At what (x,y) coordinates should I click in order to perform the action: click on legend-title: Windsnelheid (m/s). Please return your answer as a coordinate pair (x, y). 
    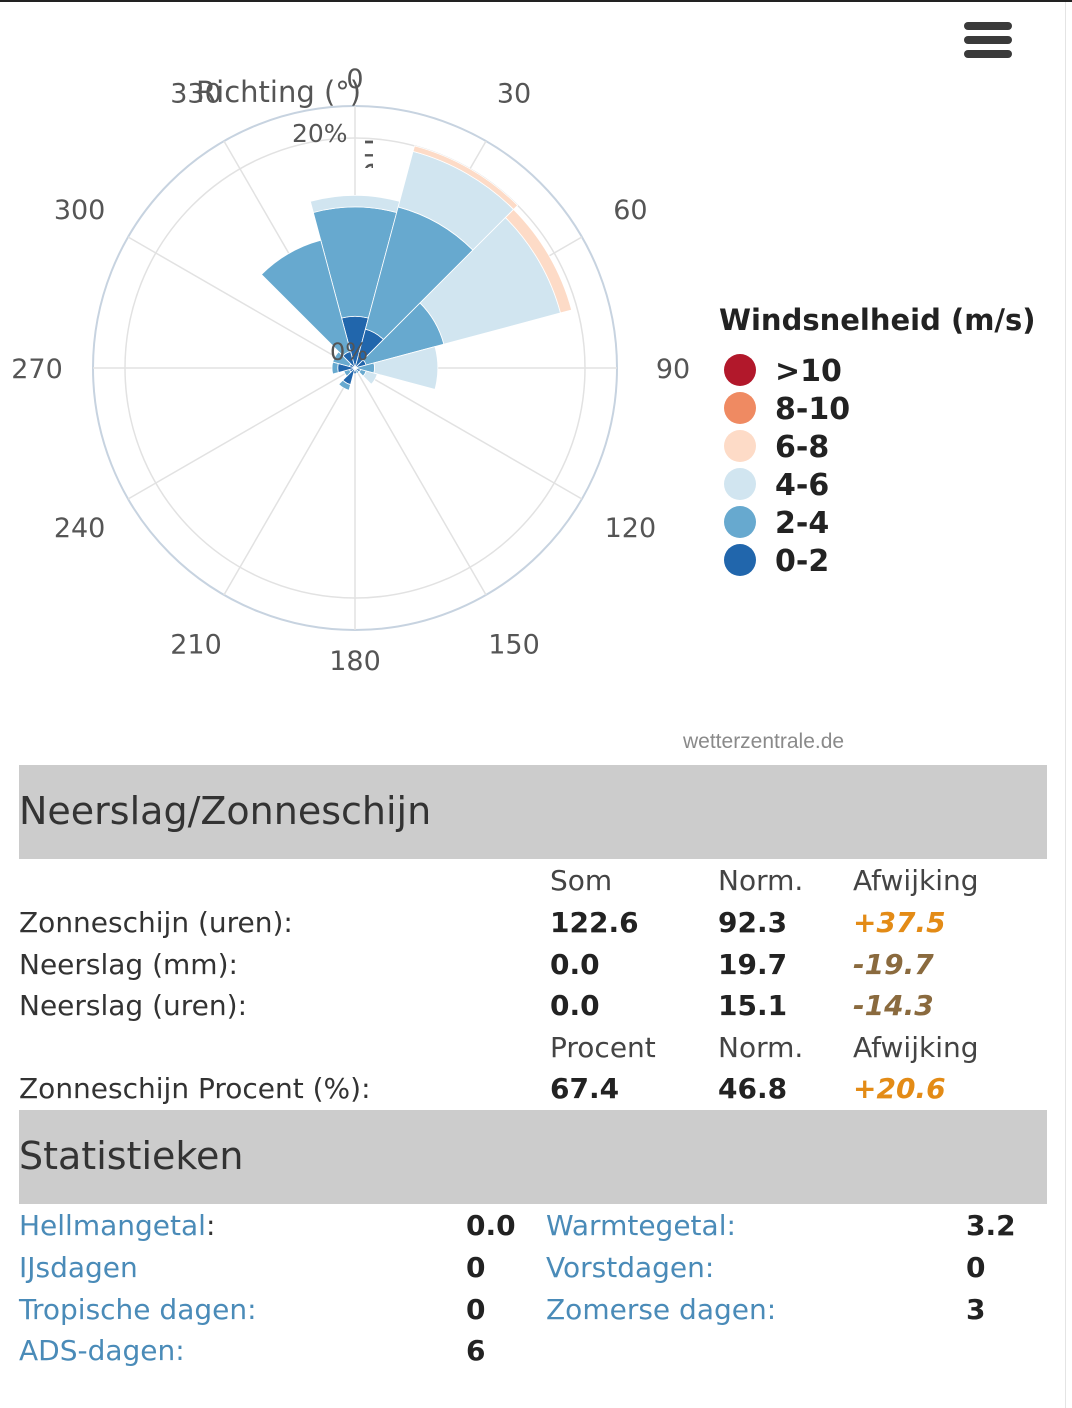
    Looking at the image, I should click on (877, 320).